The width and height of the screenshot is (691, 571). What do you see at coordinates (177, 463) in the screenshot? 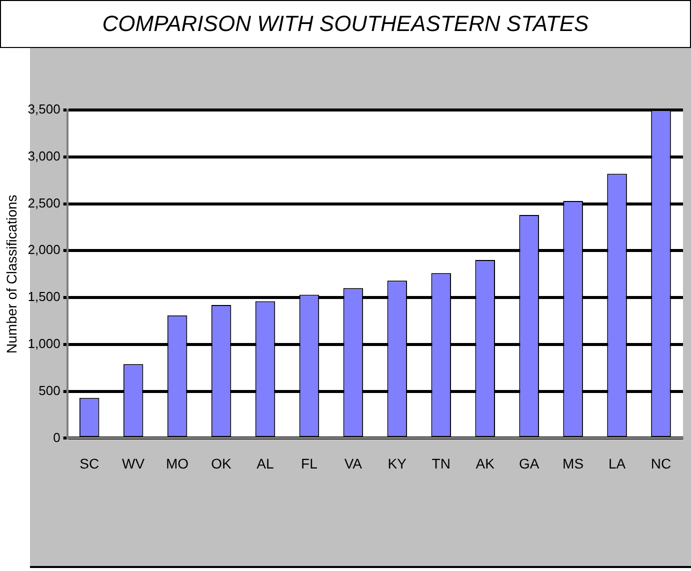
I see `x-tick-label: MO` at bounding box center [177, 463].